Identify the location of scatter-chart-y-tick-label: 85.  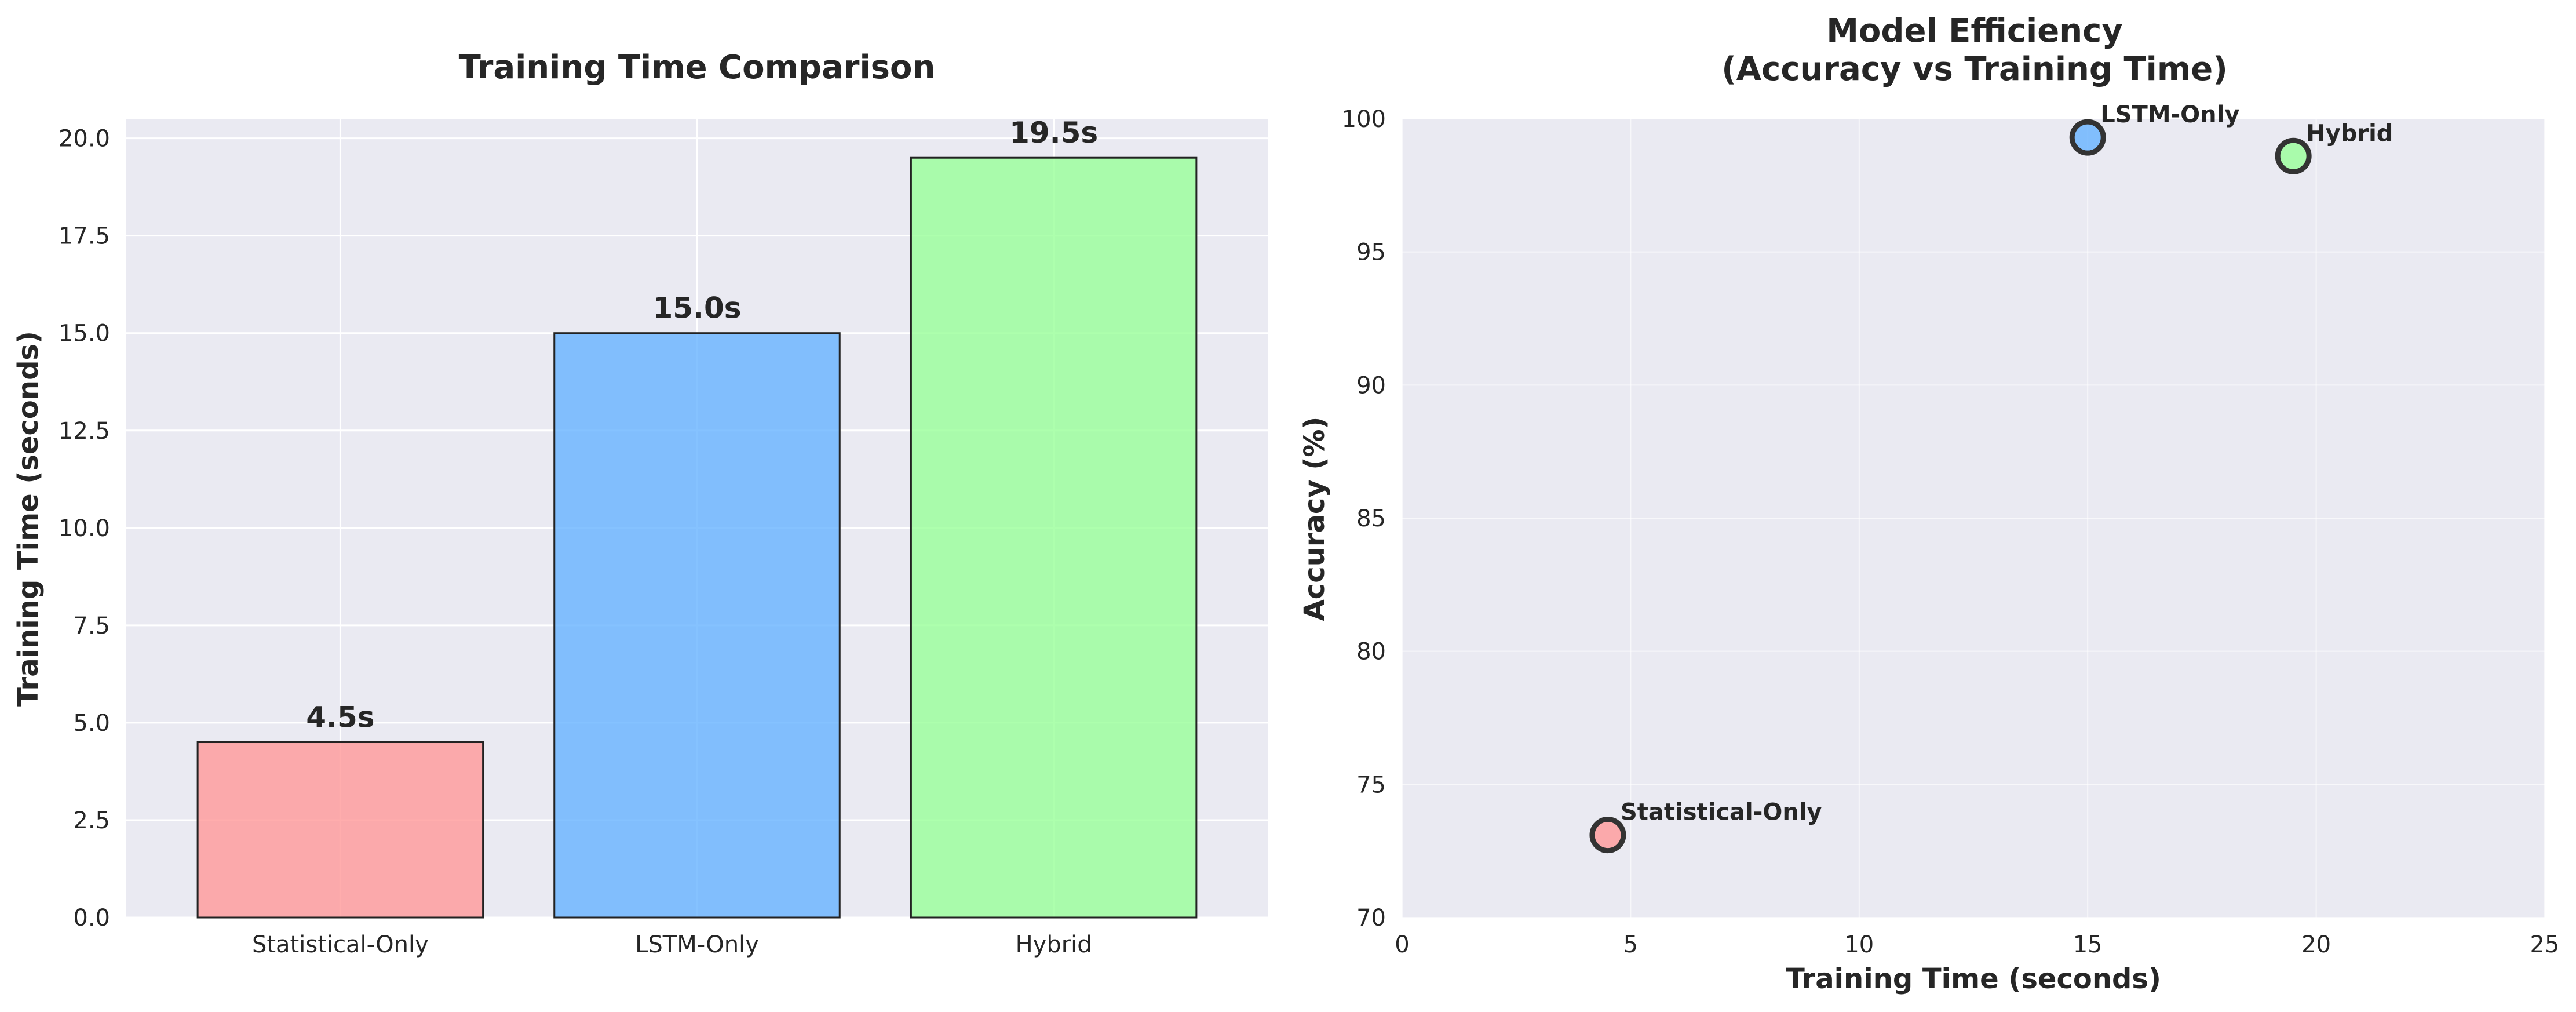
(1371, 519).